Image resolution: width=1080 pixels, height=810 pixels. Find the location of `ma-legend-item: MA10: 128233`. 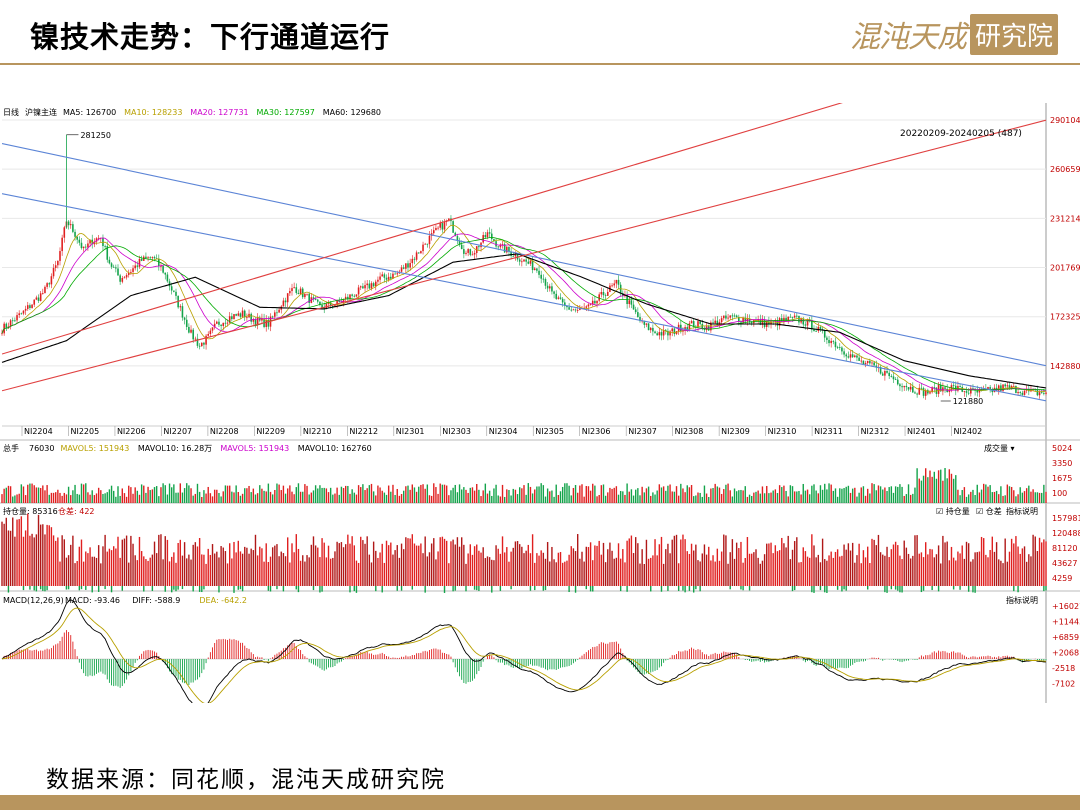

ma-legend-item: MA10: 128233 is located at coordinates (153, 112).